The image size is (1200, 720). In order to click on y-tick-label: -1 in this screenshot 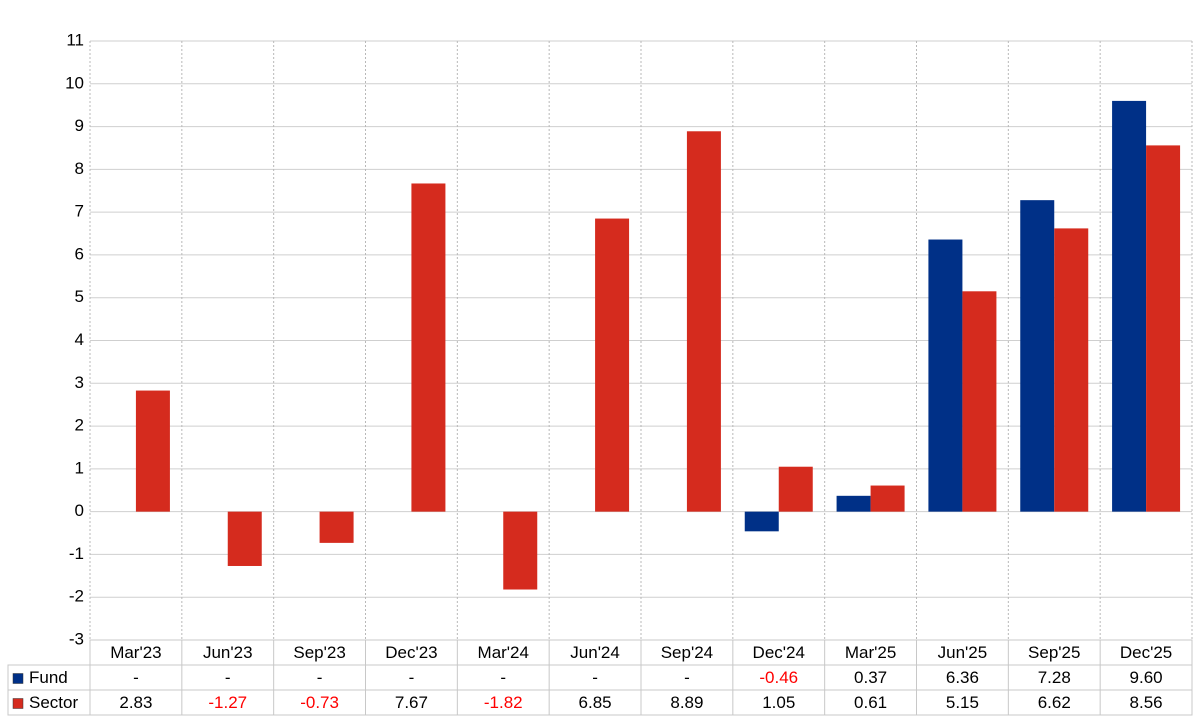, I will do `click(76, 553)`.